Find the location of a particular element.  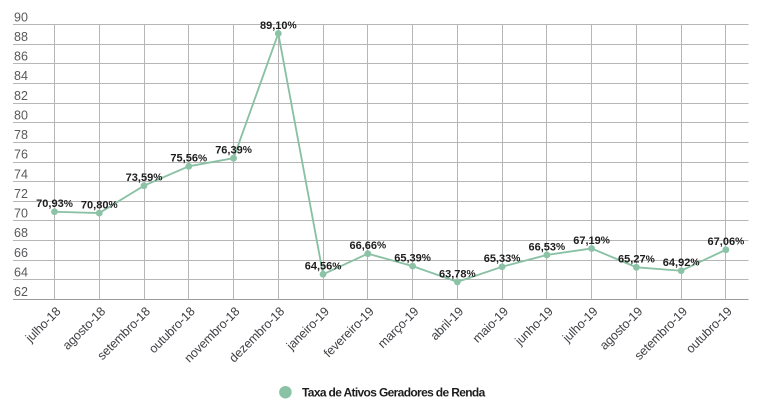

svg-text: 64 is located at coordinates (21, 272).